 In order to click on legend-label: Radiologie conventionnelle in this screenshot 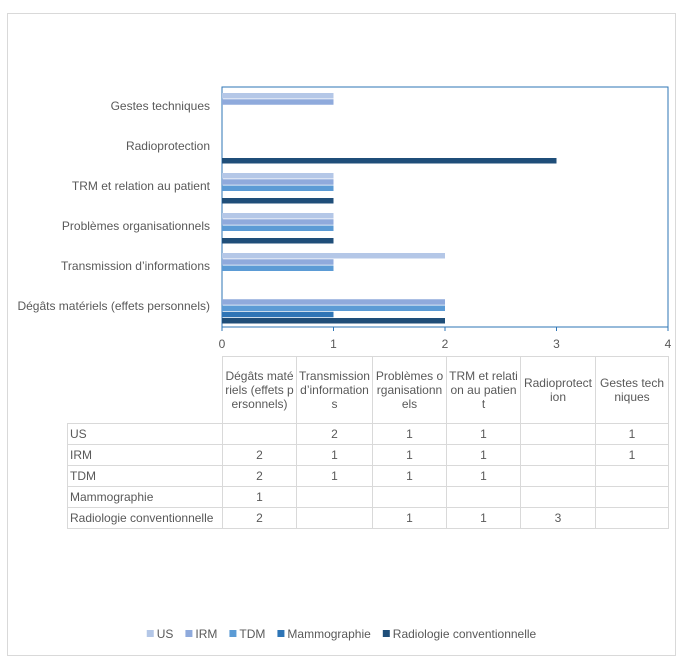, I will do `click(465, 634)`.